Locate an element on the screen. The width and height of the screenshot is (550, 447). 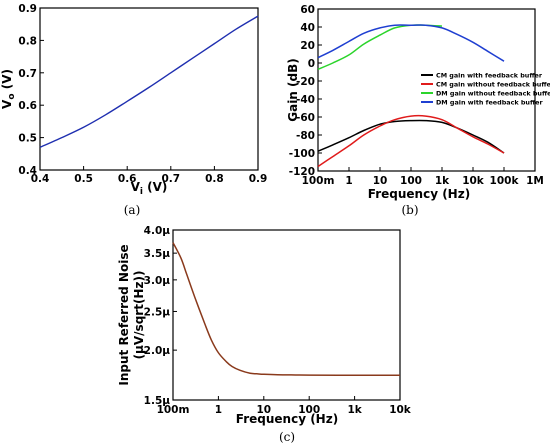
y-tick-label-c: 4.0µ is located at coordinates (157, 231).